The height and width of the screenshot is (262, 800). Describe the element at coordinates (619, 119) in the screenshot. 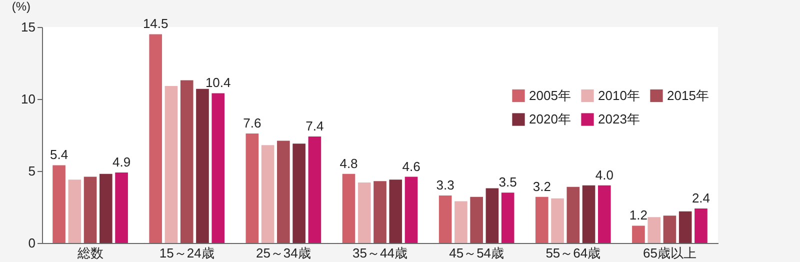

I see `legend-label: 2023年` at that location.